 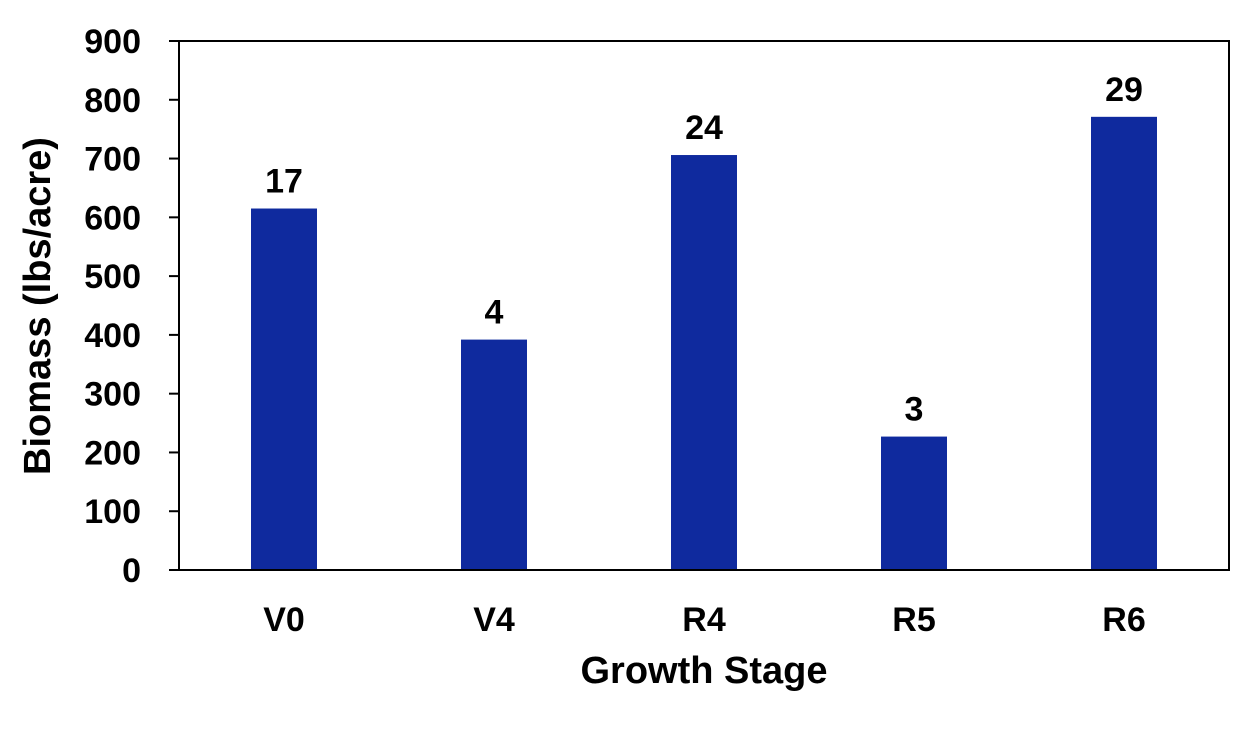 What do you see at coordinates (284, 620) in the screenshot?
I see `x-tick-label-v0: V0` at bounding box center [284, 620].